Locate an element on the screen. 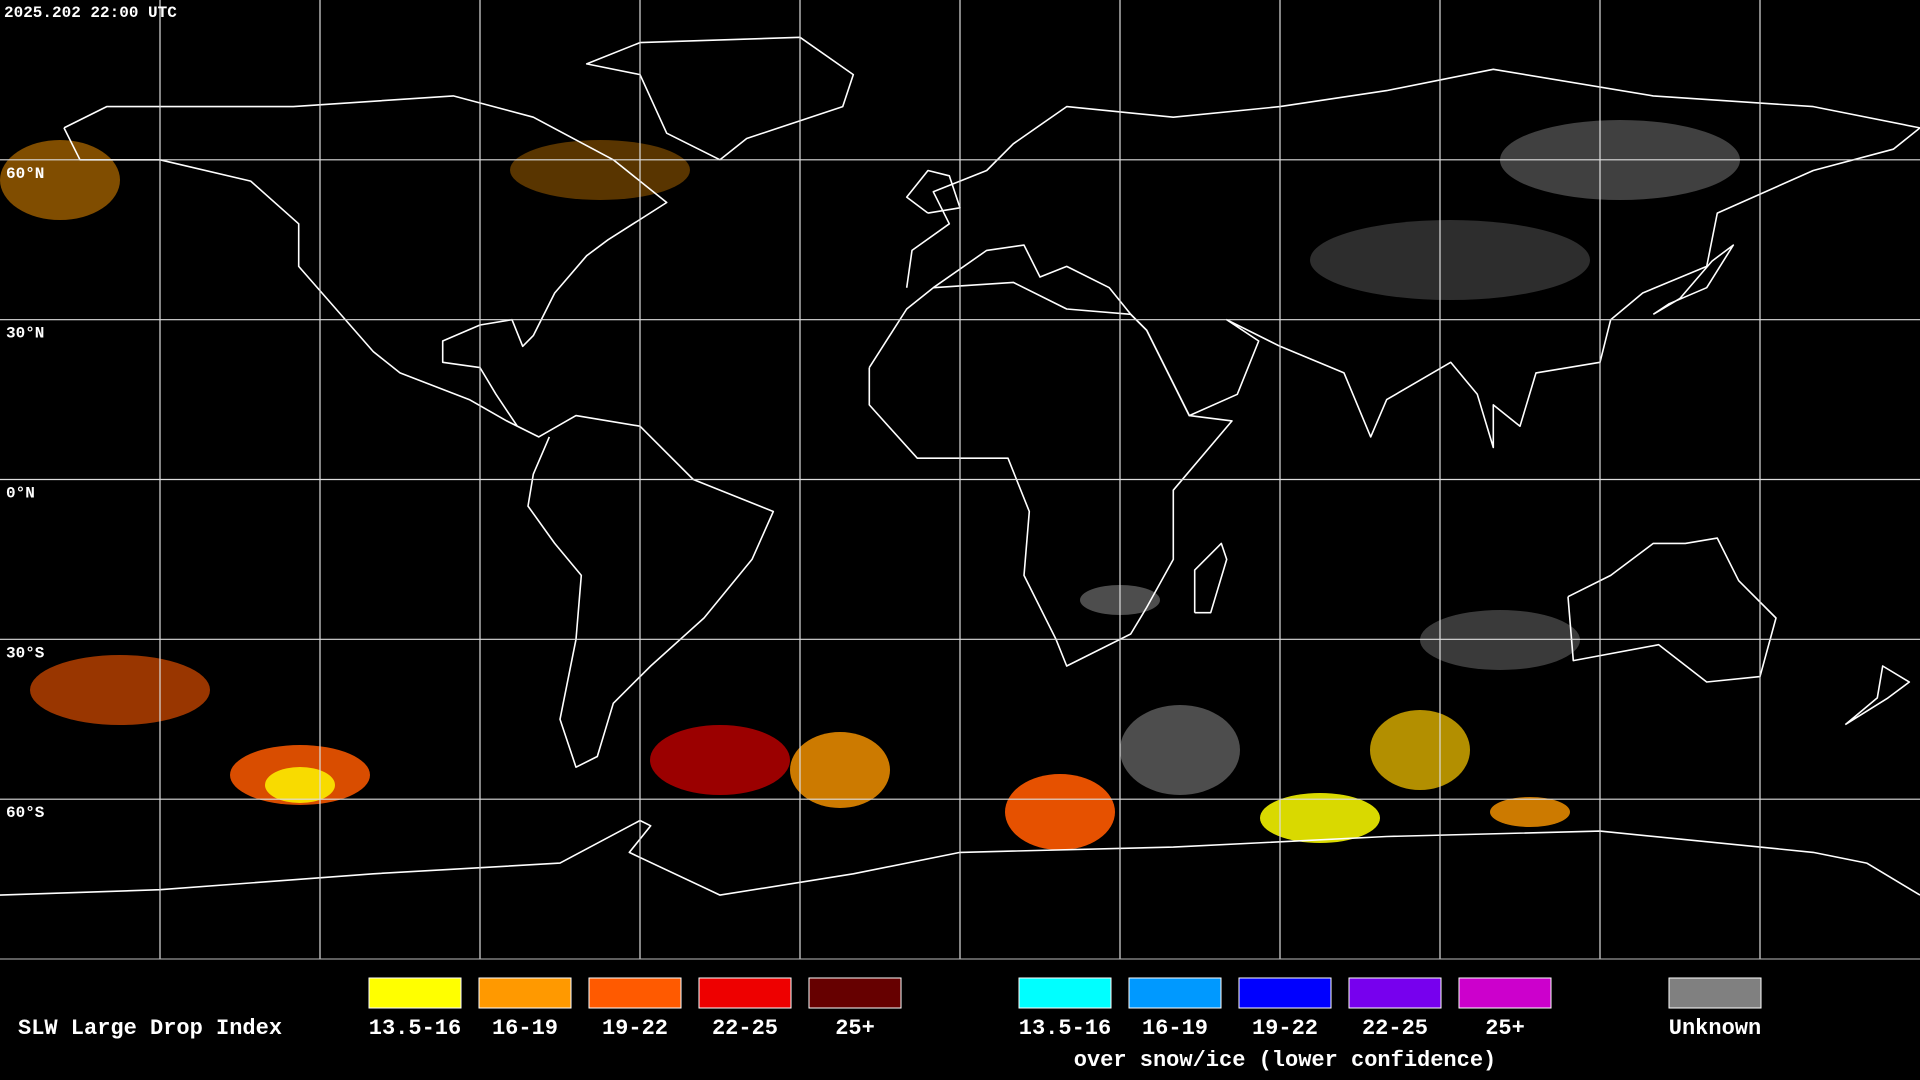 This screenshot has width=1920, height=1080. latitude-label: 30°S is located at coordinates (25, 653).